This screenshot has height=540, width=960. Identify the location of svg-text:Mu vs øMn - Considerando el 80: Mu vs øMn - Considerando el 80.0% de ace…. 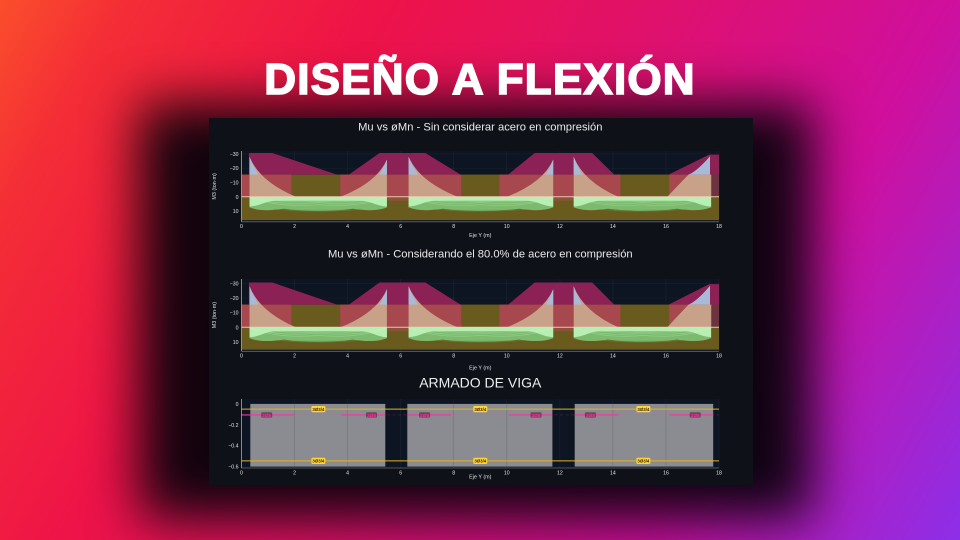
(480, 255).